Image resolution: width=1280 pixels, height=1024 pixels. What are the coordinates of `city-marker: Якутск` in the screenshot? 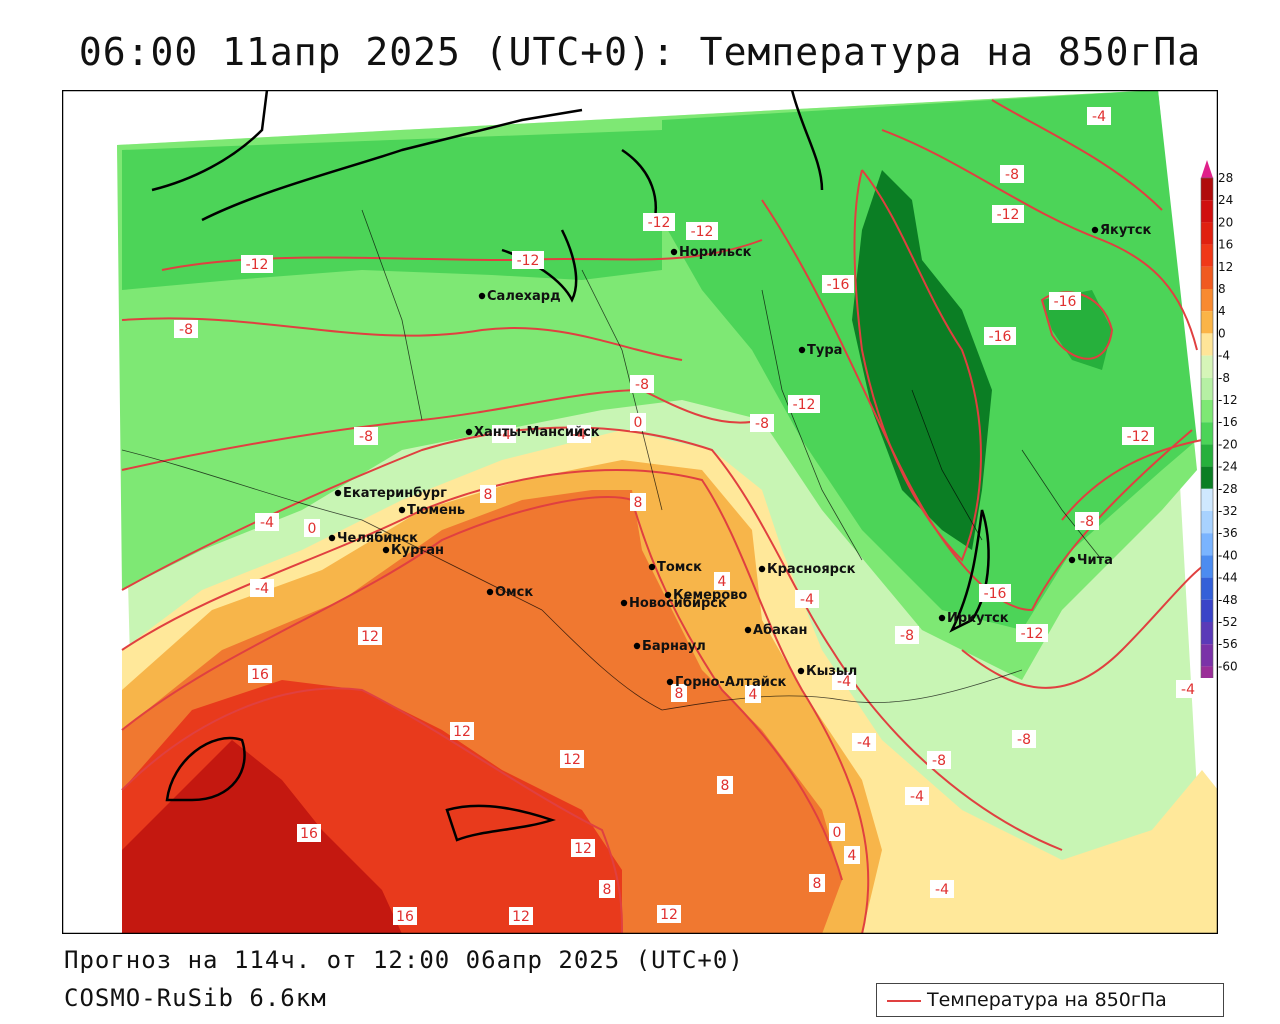 It's located at (1121, 230).